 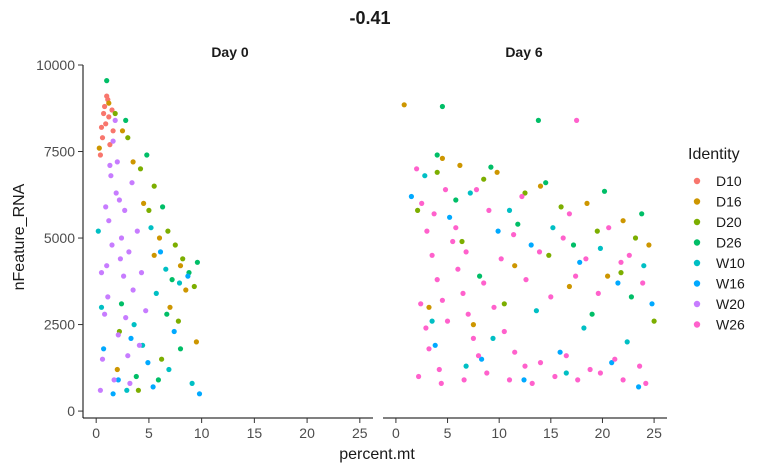 What do you see at coordinates (60, 238) in the screenshot?
I see `y-axis: 0 2500 5000 7500 10000` at bounding box center [60, 238].